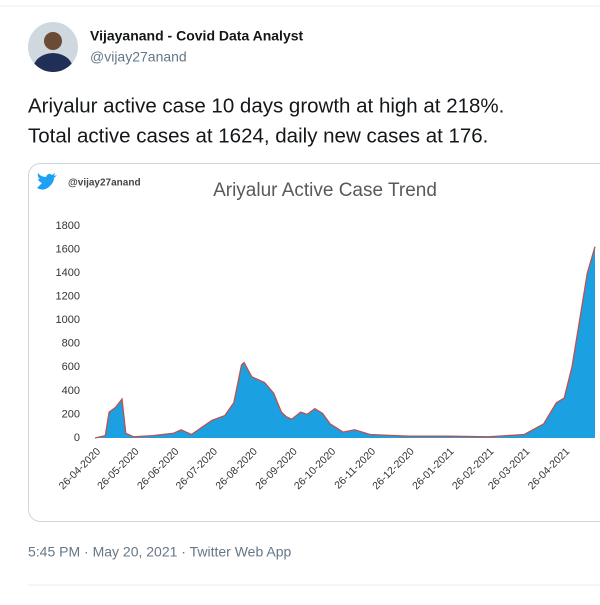 The image size is (600, 605). Describe the element at coordinates (68, 226) in the screenshot. I see `y-tick-label: 1800` at that location.